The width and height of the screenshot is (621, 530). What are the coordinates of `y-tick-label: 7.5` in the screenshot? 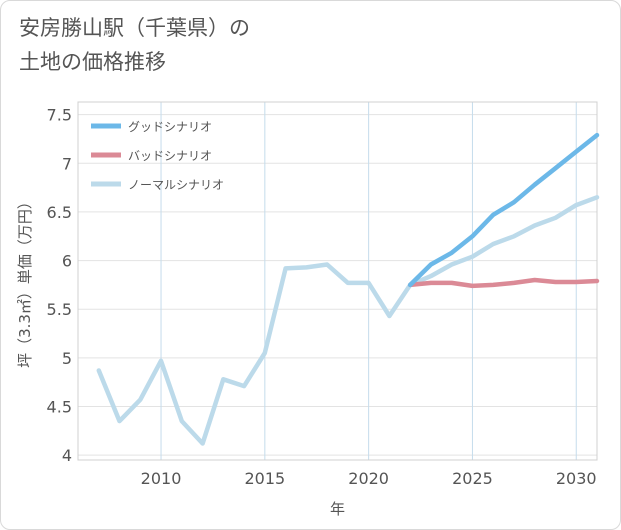 It's located at (59, 115).